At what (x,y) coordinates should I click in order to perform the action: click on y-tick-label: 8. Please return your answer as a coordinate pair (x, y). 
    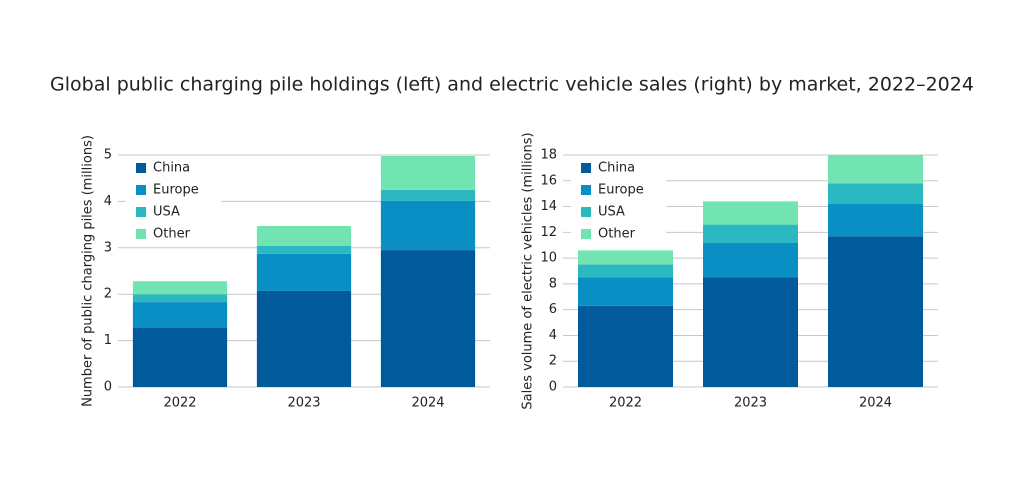
    Looking at the image, I should click on (553, 283).